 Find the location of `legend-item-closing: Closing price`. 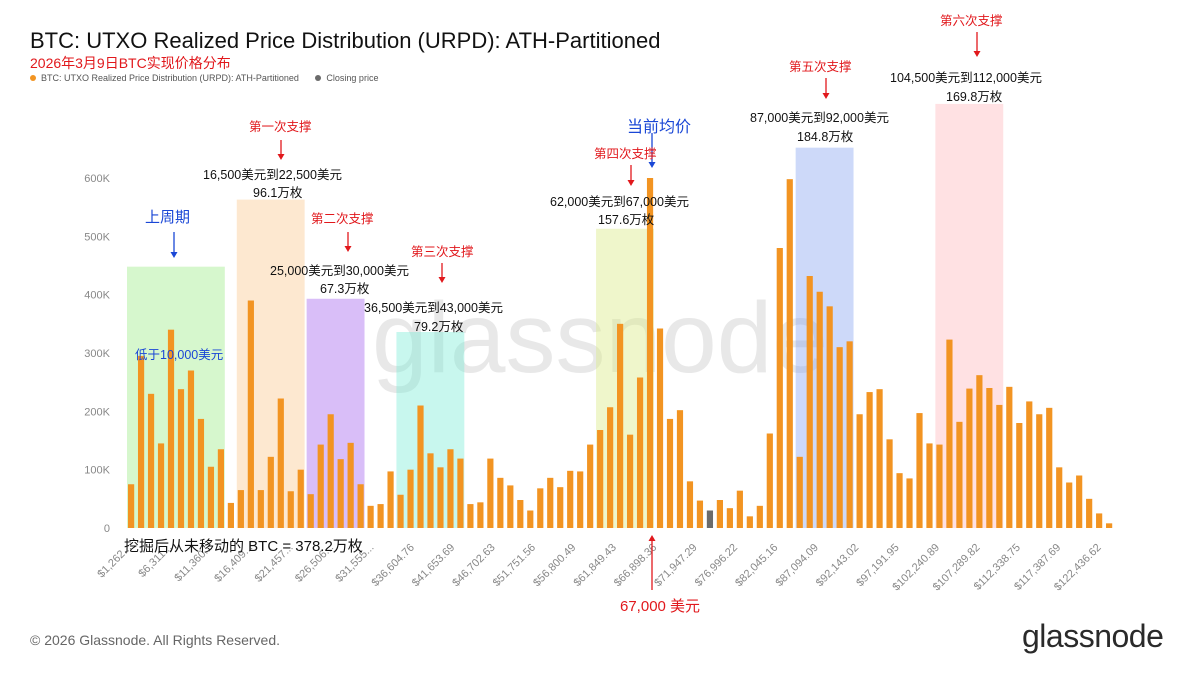

legend-item-closing: Closing price is located at coordinates (346, 78).